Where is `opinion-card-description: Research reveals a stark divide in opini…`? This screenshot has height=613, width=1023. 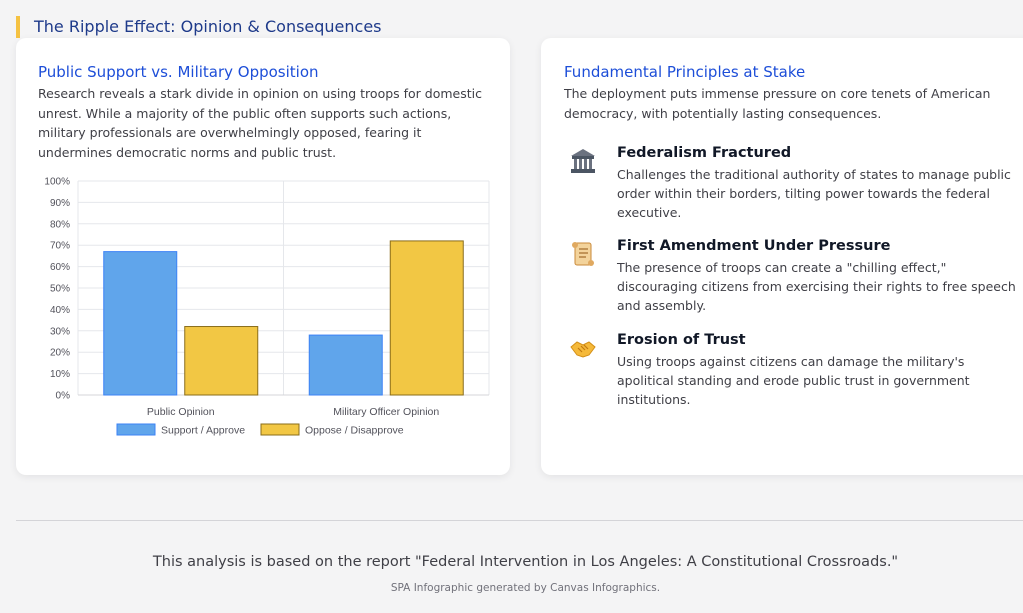 opinion-card-description: Research reveals a stark divide in opini… is located at coordinates (260, 123).